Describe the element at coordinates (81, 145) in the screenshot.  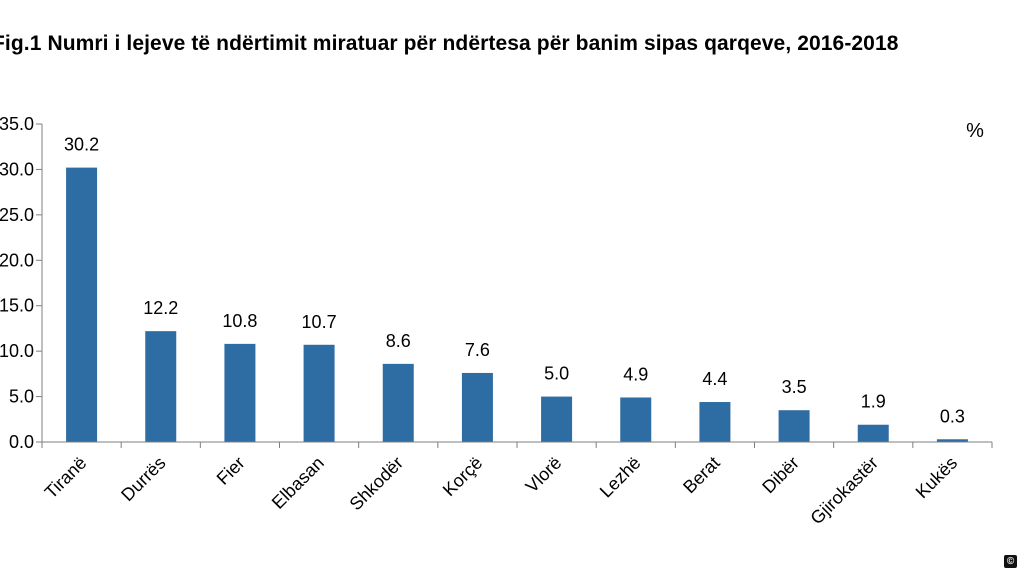
I see `value-label: 30.2` at that location.